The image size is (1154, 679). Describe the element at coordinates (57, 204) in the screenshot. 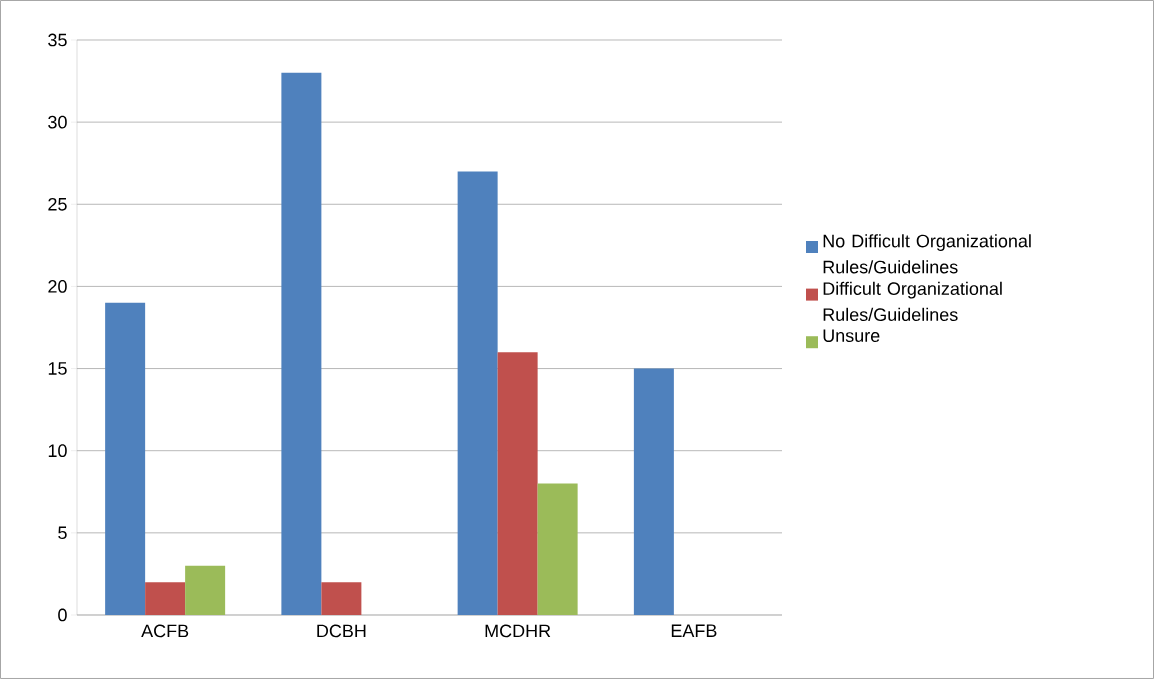

I see `y-tick-label: 25` at that location.